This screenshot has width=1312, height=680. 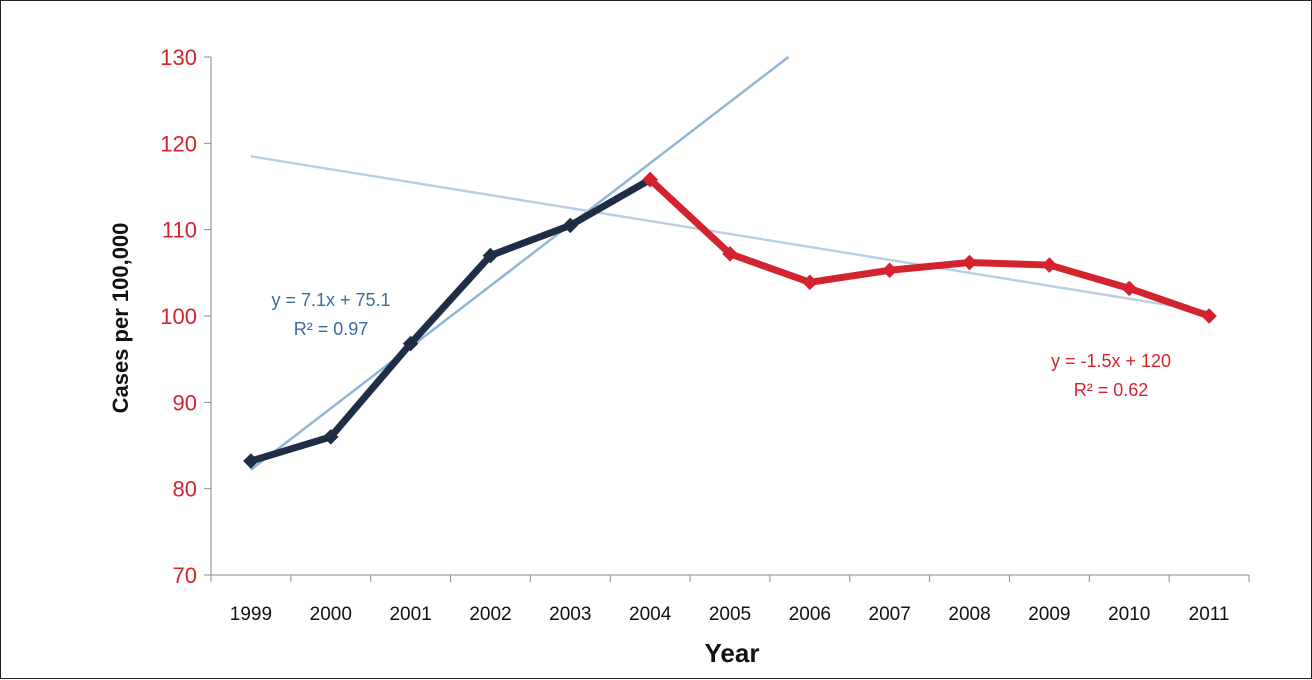 I want to click on x-tick-label: 2008, so click(x=969, y=614).